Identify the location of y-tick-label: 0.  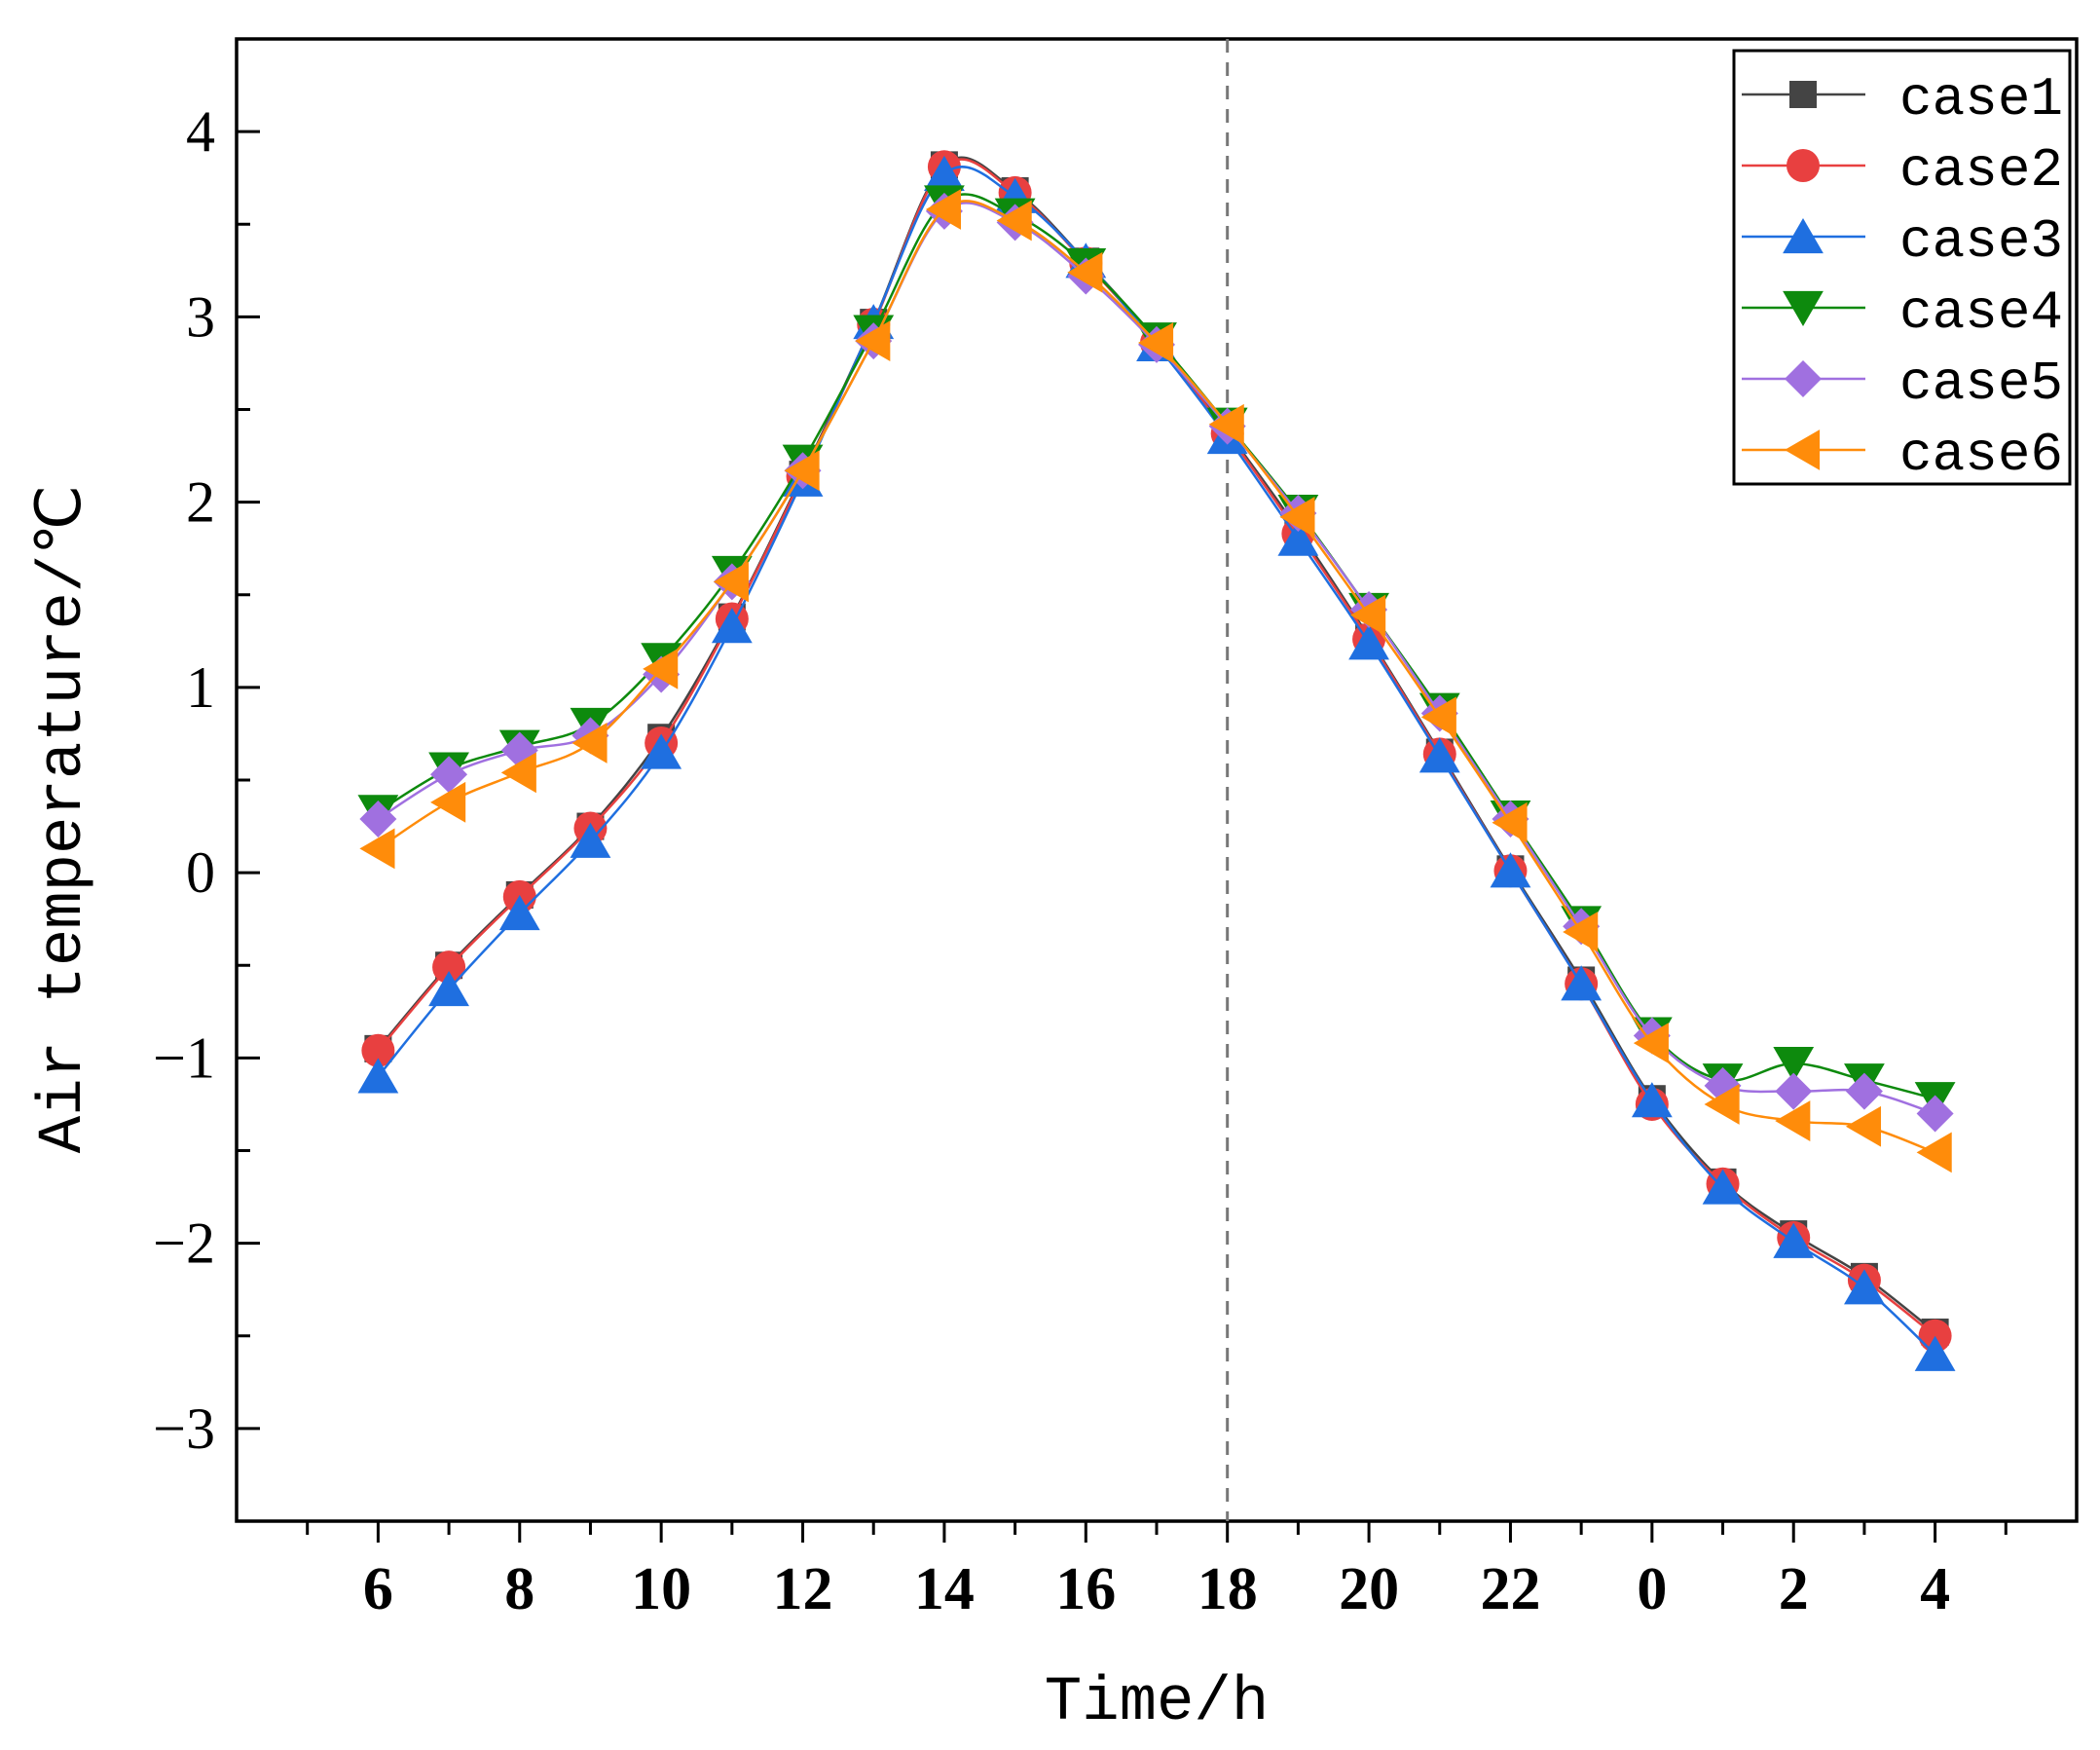
(200, 872).